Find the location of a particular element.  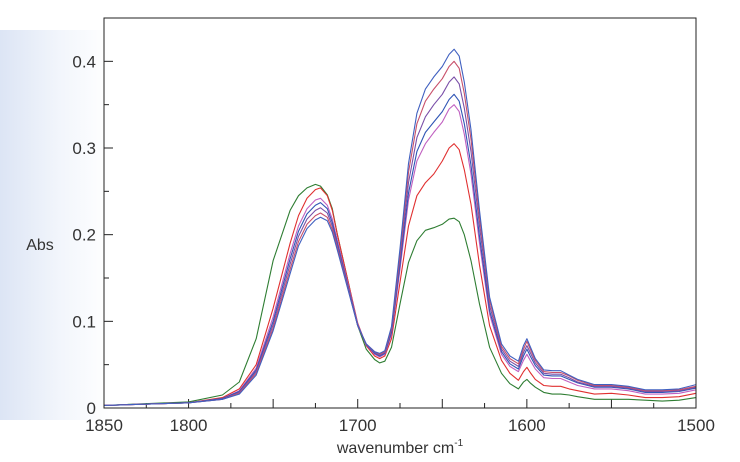

x-axis-label-superscript: -1 is located at coordinates (458, 443).